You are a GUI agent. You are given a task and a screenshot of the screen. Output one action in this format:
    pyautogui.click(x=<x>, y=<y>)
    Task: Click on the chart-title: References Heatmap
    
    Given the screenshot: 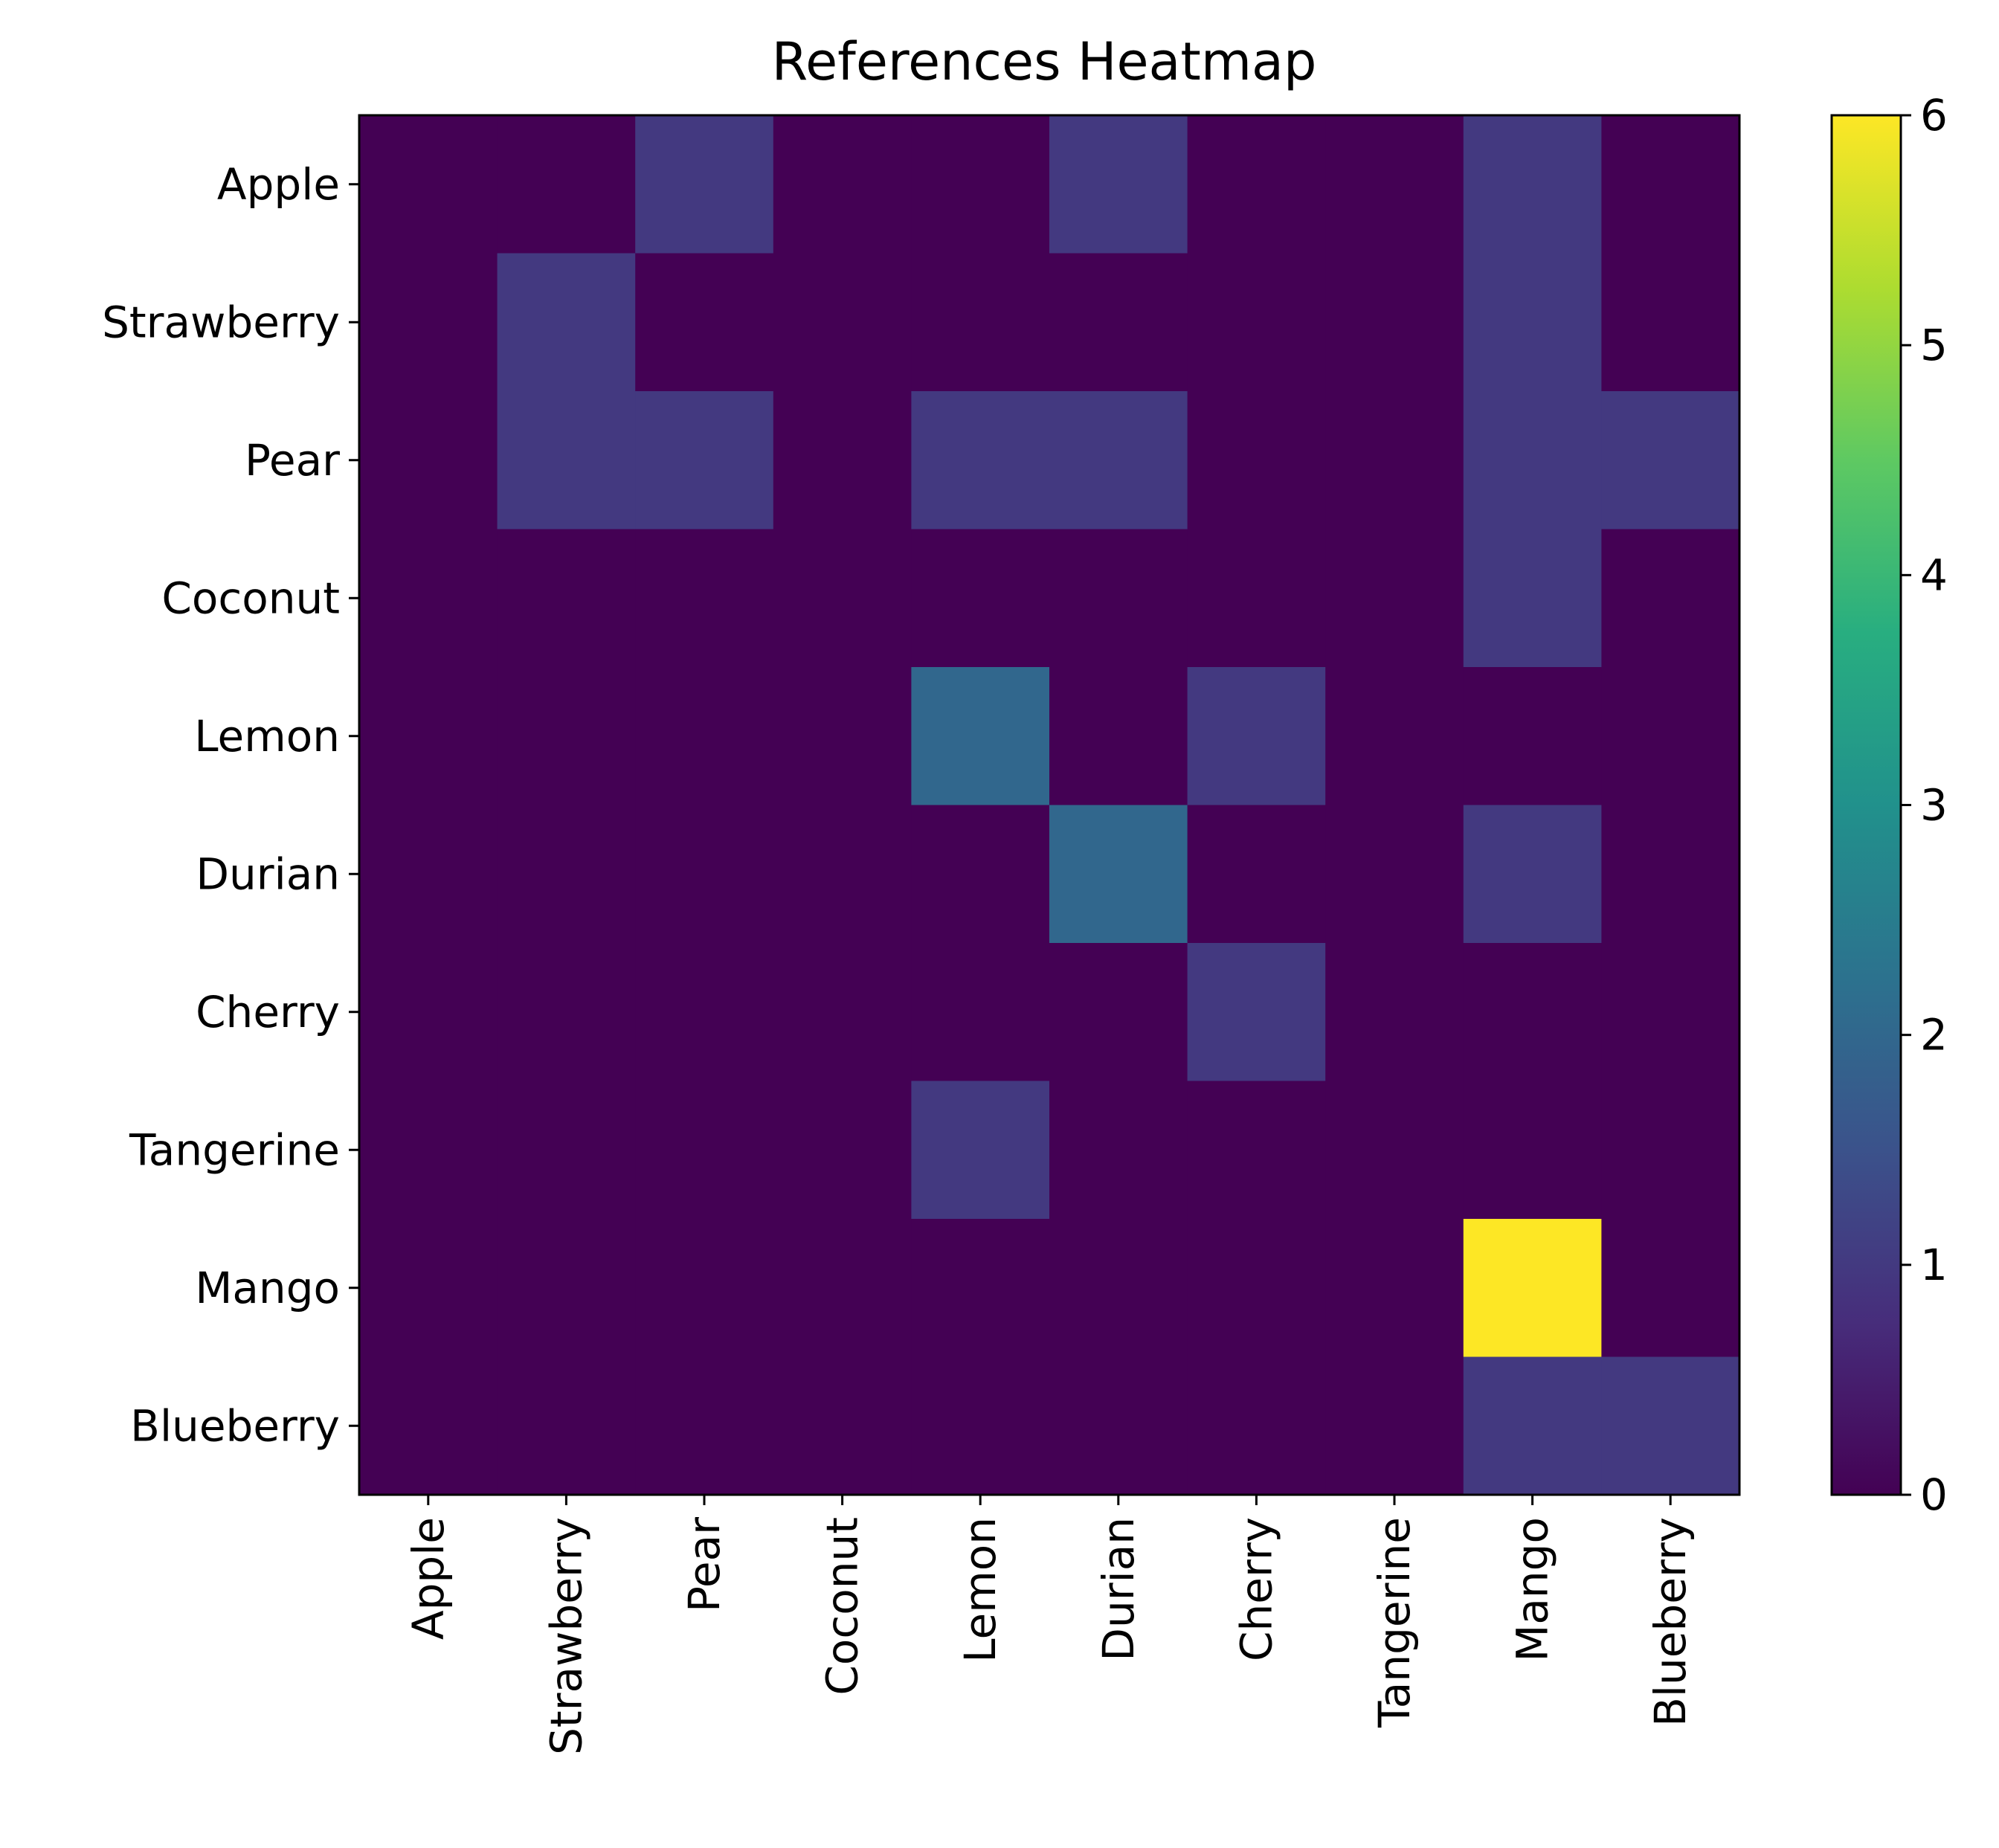 What is the action you would take?
    pyautogui.click(x=1044, y=62)
    